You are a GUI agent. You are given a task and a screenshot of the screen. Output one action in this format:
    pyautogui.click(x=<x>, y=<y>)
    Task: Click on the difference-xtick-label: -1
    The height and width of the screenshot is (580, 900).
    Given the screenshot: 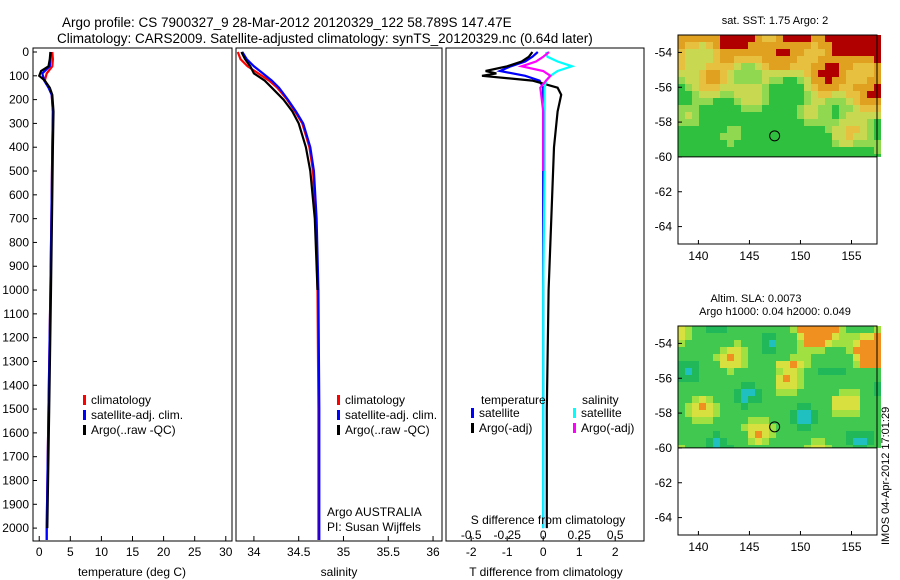 What is the action you would take?
    pyautogui.click(x=507, y=552)
    